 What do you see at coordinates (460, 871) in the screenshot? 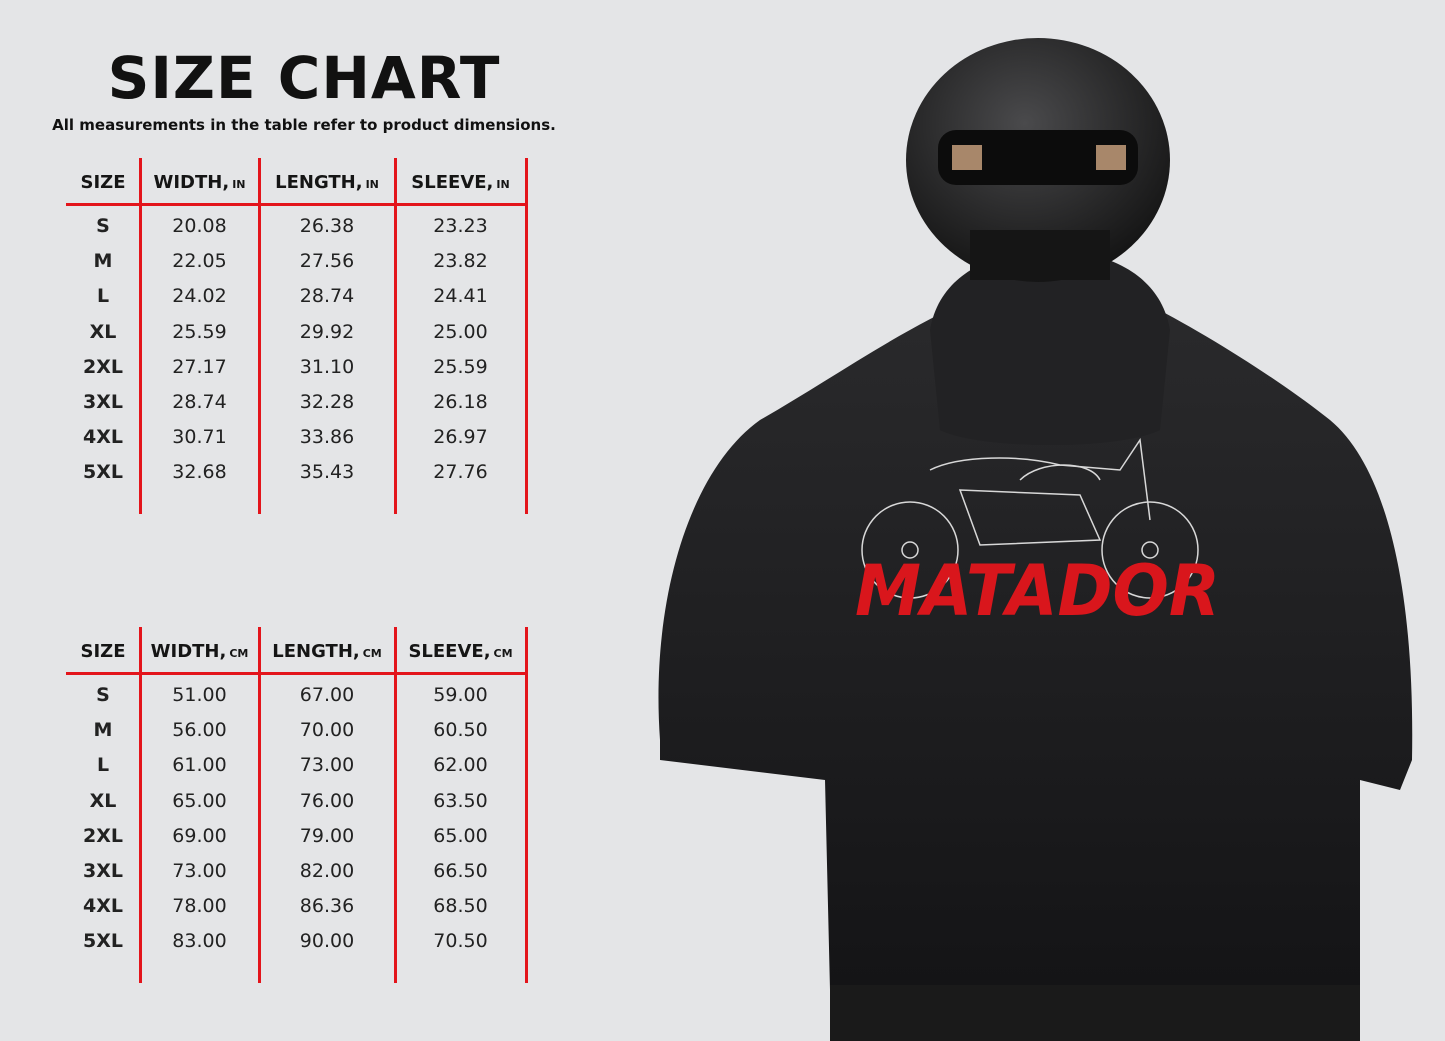
I see `measurement-cell: 66.50` at bounding box center [460, 871].